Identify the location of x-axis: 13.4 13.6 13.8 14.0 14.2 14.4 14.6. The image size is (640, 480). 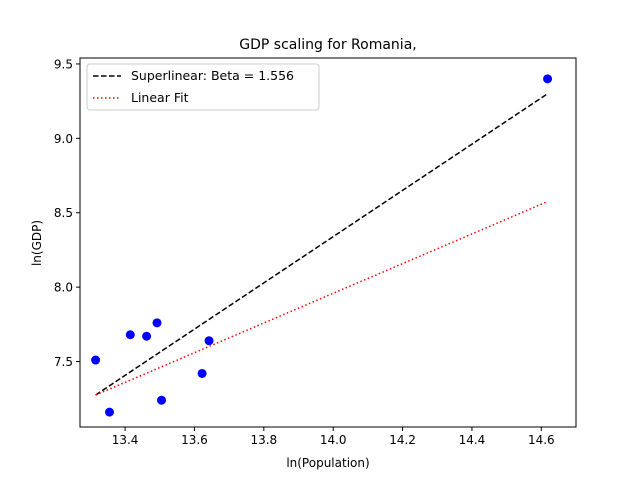
(333, 437).